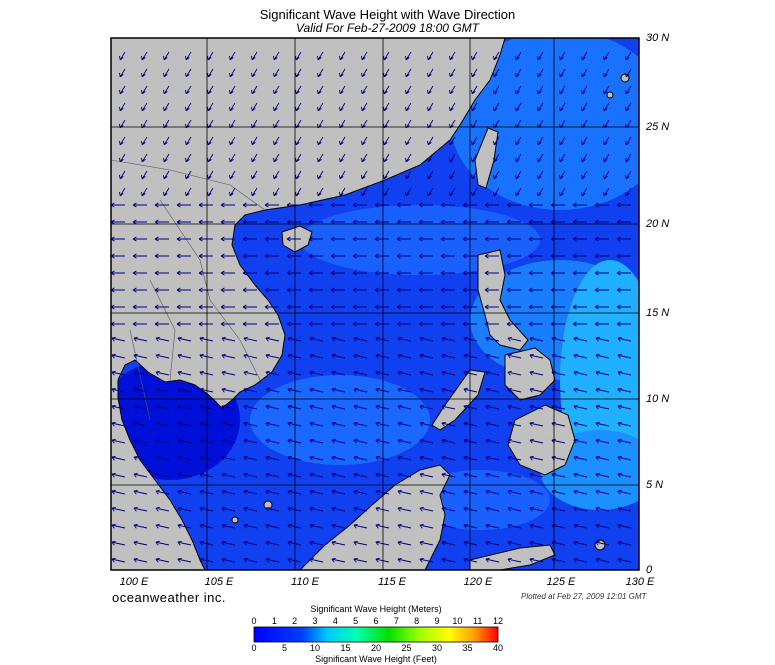 The height and width of the screenshot is (665, 775). Describe the element at coordinates (335, 621) in the screenshot. I see `colorbar-meters-tick: 4` at that location.